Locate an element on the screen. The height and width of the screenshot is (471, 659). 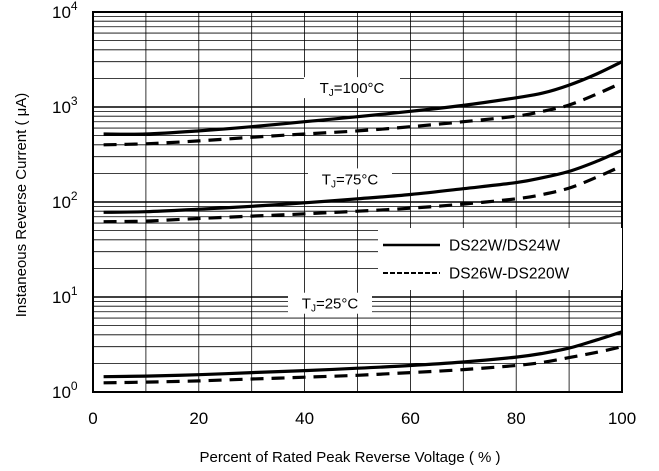
y-tick-label: 10² is located at coordinates (65, 200).